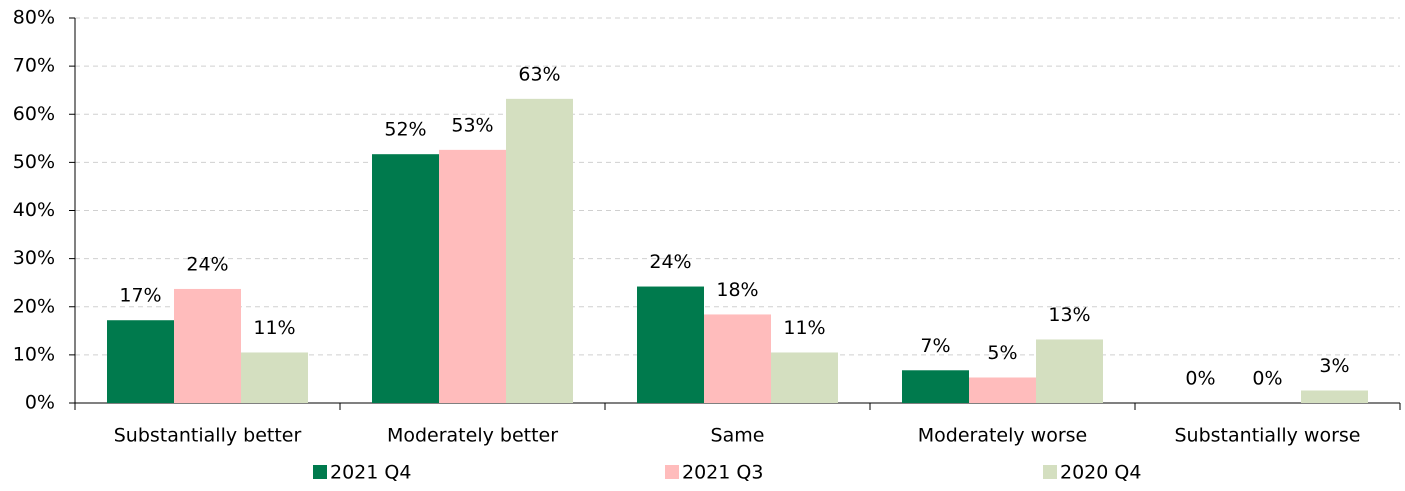 The width and height of the screenshot is (1405, 491). What do you see at coordinates (40, 403) in the screenshot?
I see `y-tick-label: 0%` at bounding box center [40, 403].